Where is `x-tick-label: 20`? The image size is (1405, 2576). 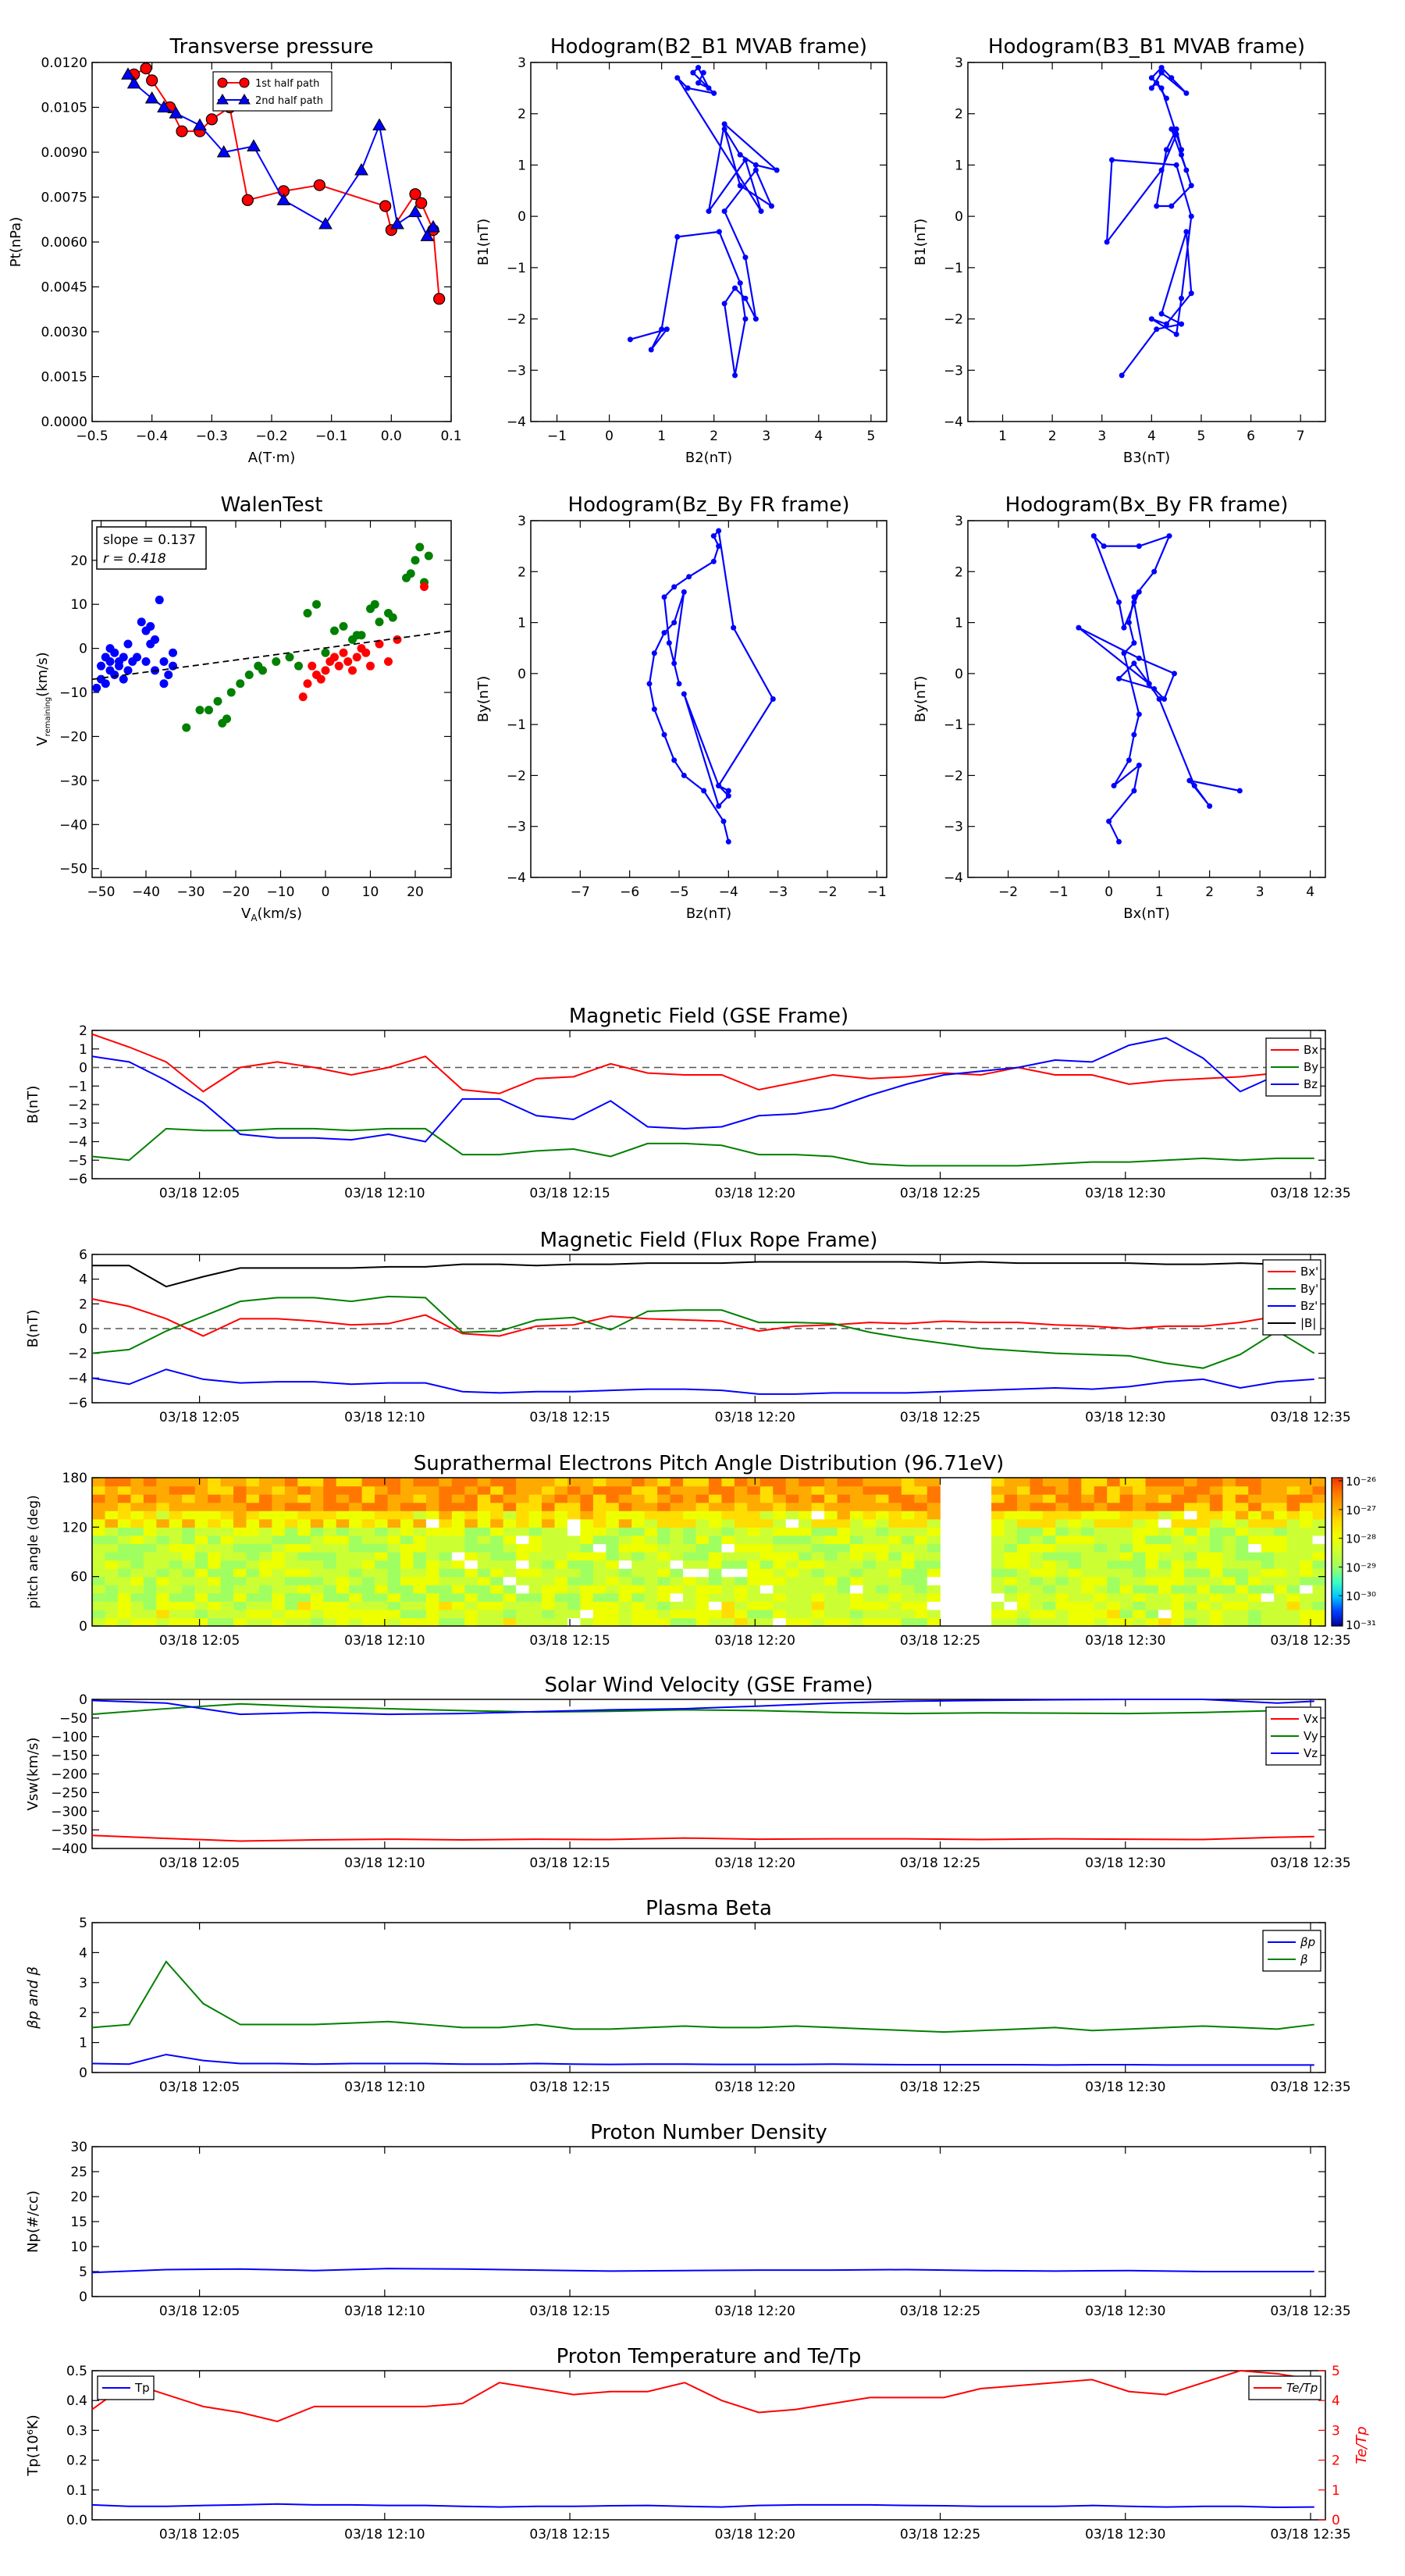
x-tick-label: 20 is located at coordinates (415, 892).